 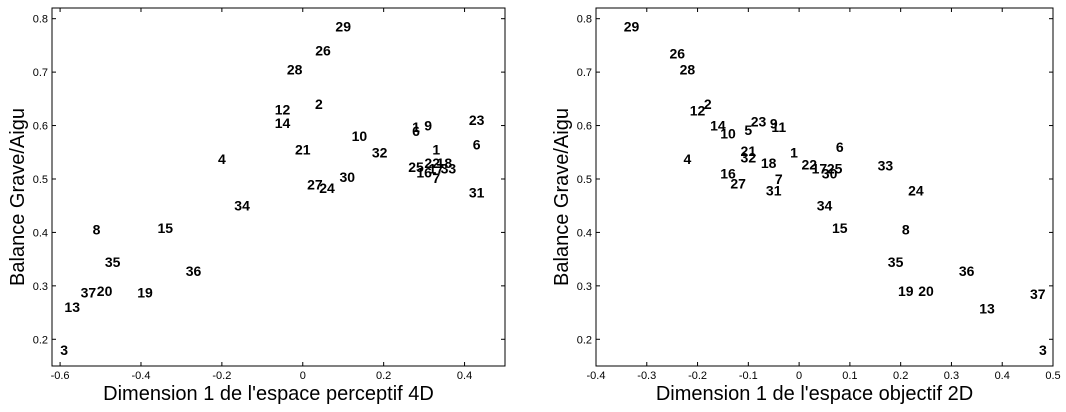 I want to click on data-point-label: 32, so click(x=749, y=158).